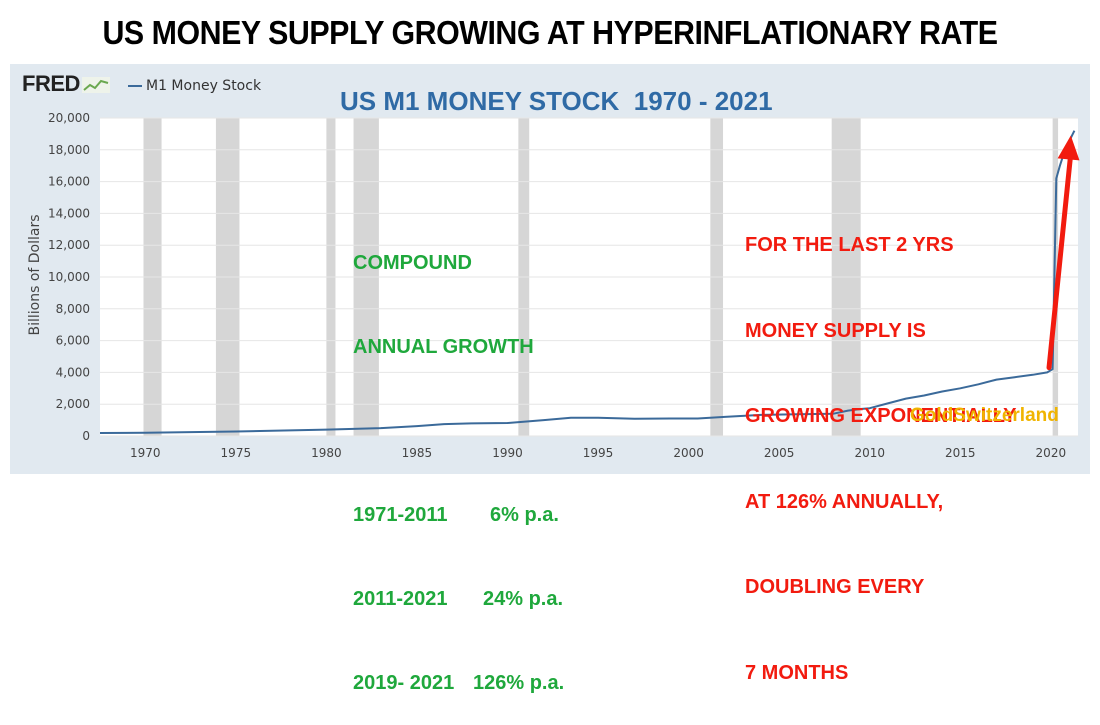  Describe the element at coordinates (51, 83) in the screenshot. I see `fred-logo-text: FRED` at that location.